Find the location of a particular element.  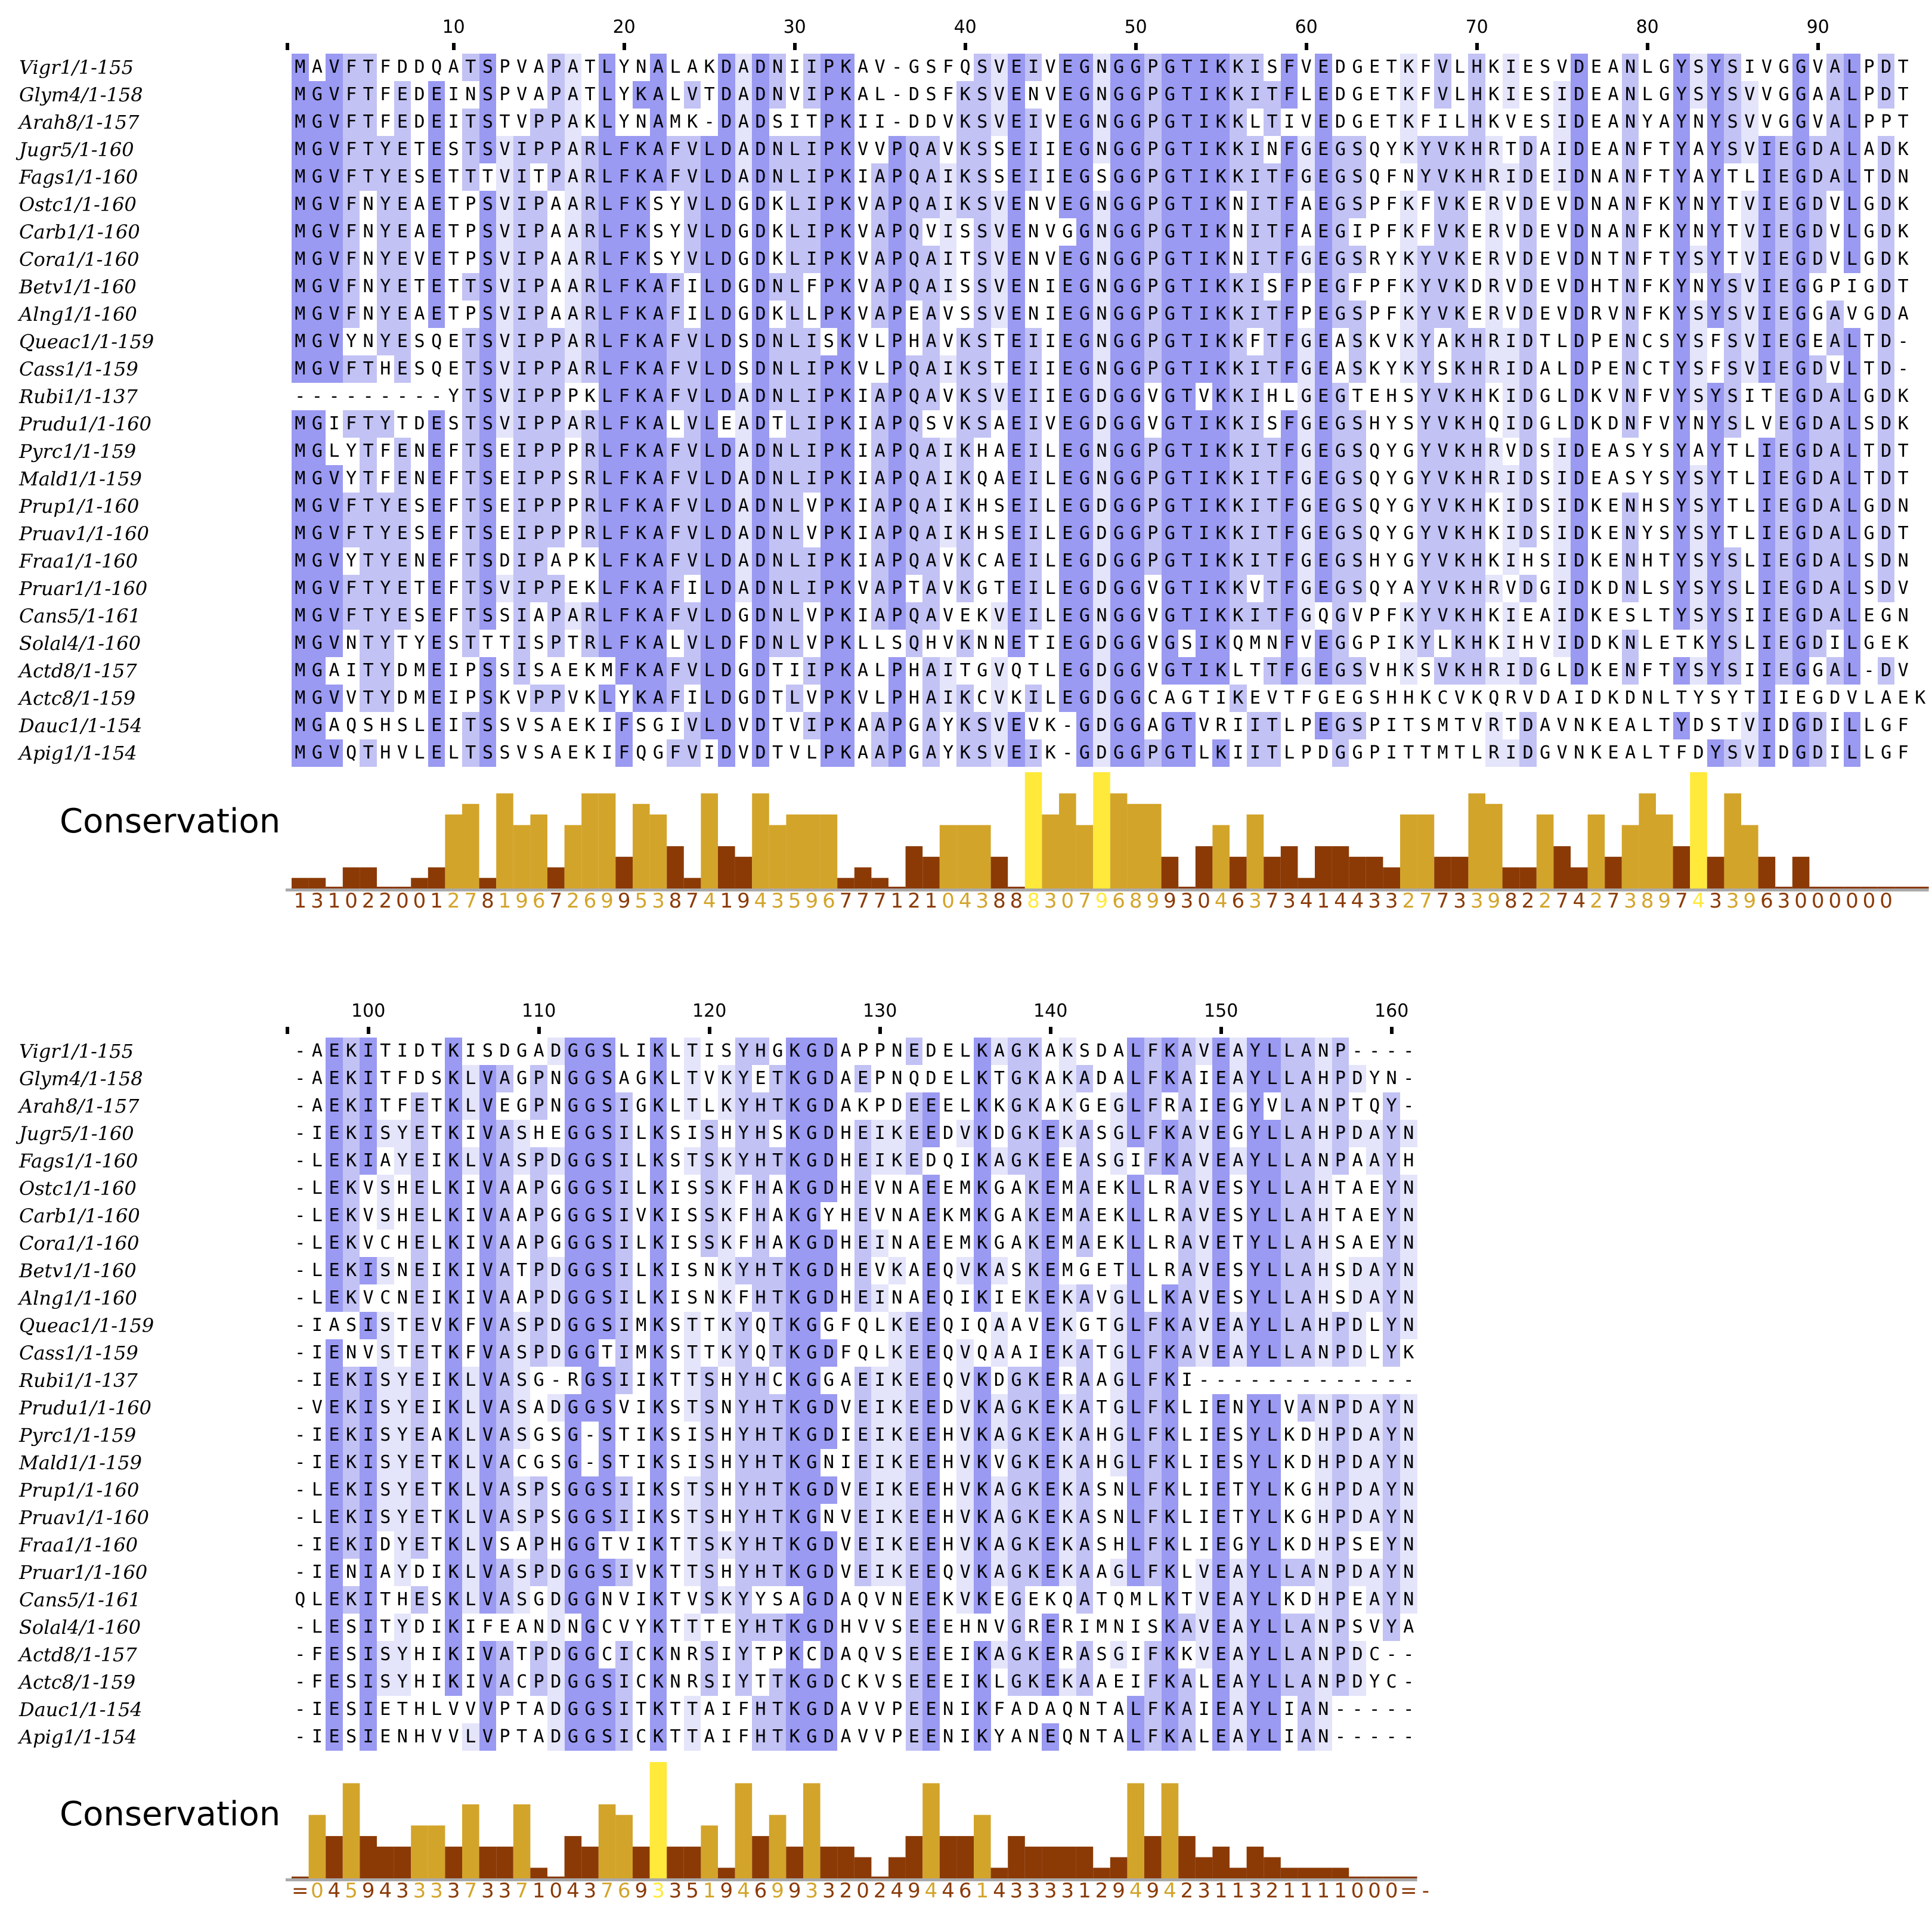

sequence-name: Cora1/1-160 is located at coordinates (79, 259).